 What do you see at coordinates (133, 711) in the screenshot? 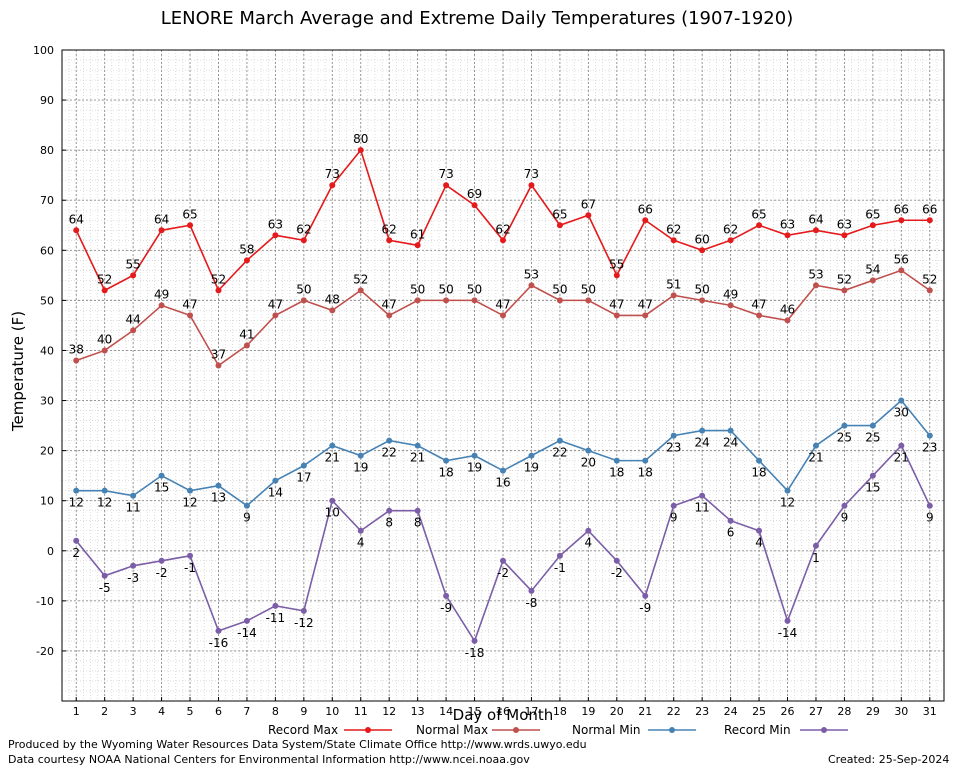
I see `x-tick-label: 3` at bounding box center [133, 711].